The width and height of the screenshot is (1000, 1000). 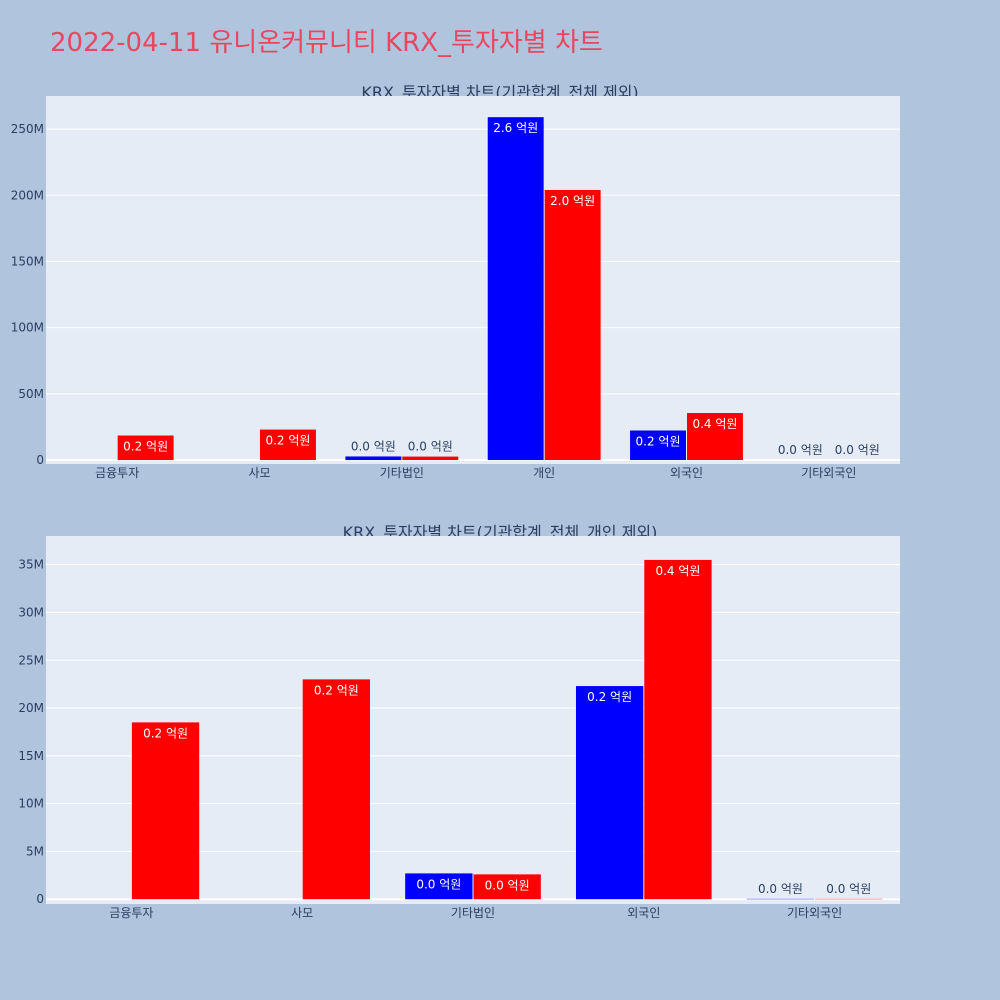 I want to click on y-tick-label: 150M, so click(x=27, y=261).